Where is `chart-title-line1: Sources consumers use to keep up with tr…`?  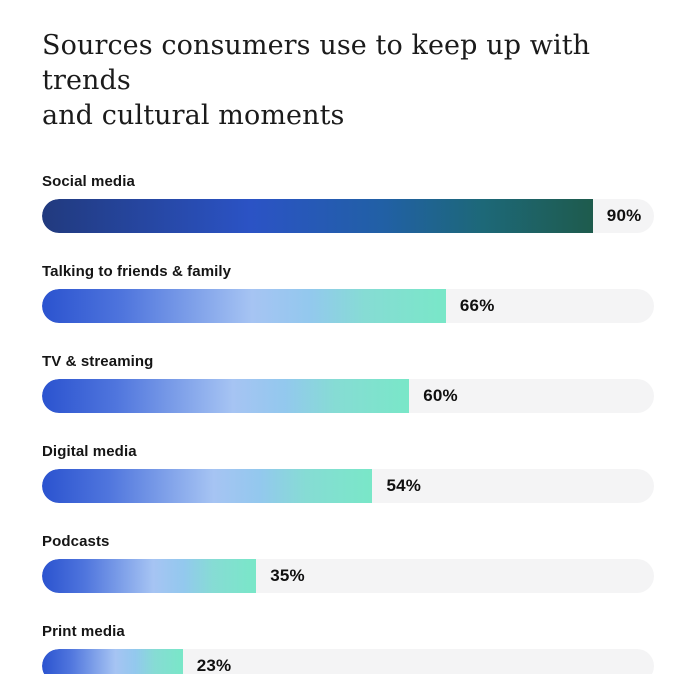
chart-title-line1: Sources consumers use to keep up with tr… is located at coordinates (316, 63).